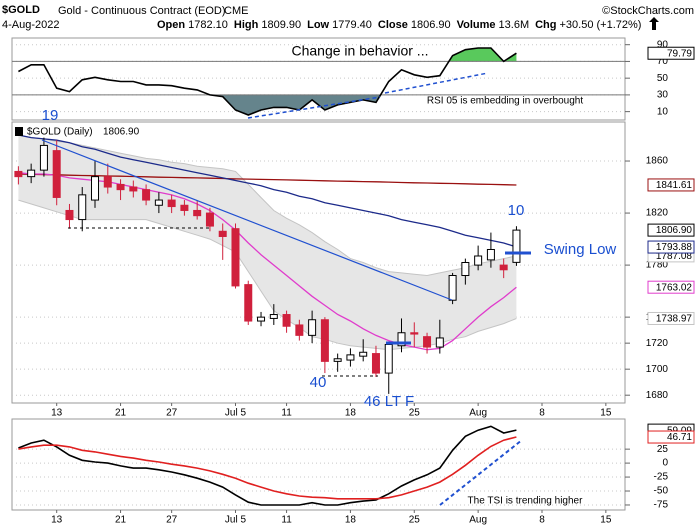 This screenshot has height=532, width=696. I want to click on quote-label: Open, so click(171, 25).